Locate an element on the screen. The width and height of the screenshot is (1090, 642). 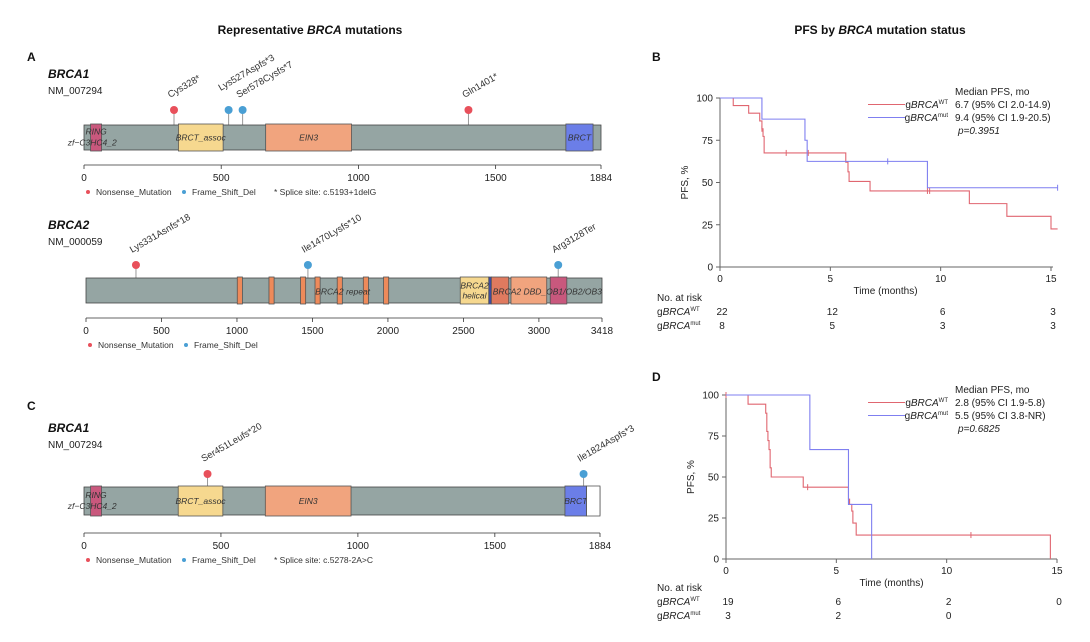
transcript-id: NM_000059 is located at coordinates (75, 242).